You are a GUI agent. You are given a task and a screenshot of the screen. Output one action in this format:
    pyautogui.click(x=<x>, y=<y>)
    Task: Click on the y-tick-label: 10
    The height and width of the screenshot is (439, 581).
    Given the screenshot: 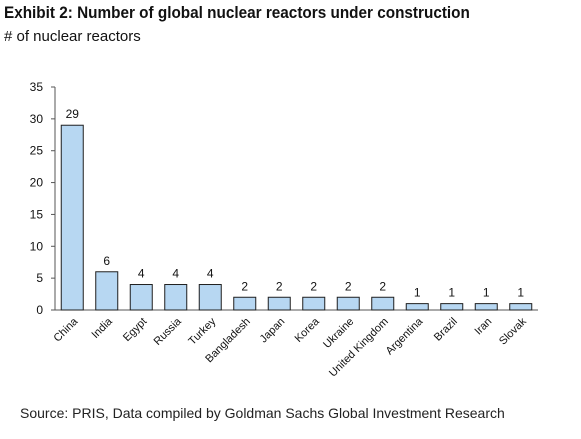 What is the action you would take?
    pyautogui.click(x=37, y=246)
    